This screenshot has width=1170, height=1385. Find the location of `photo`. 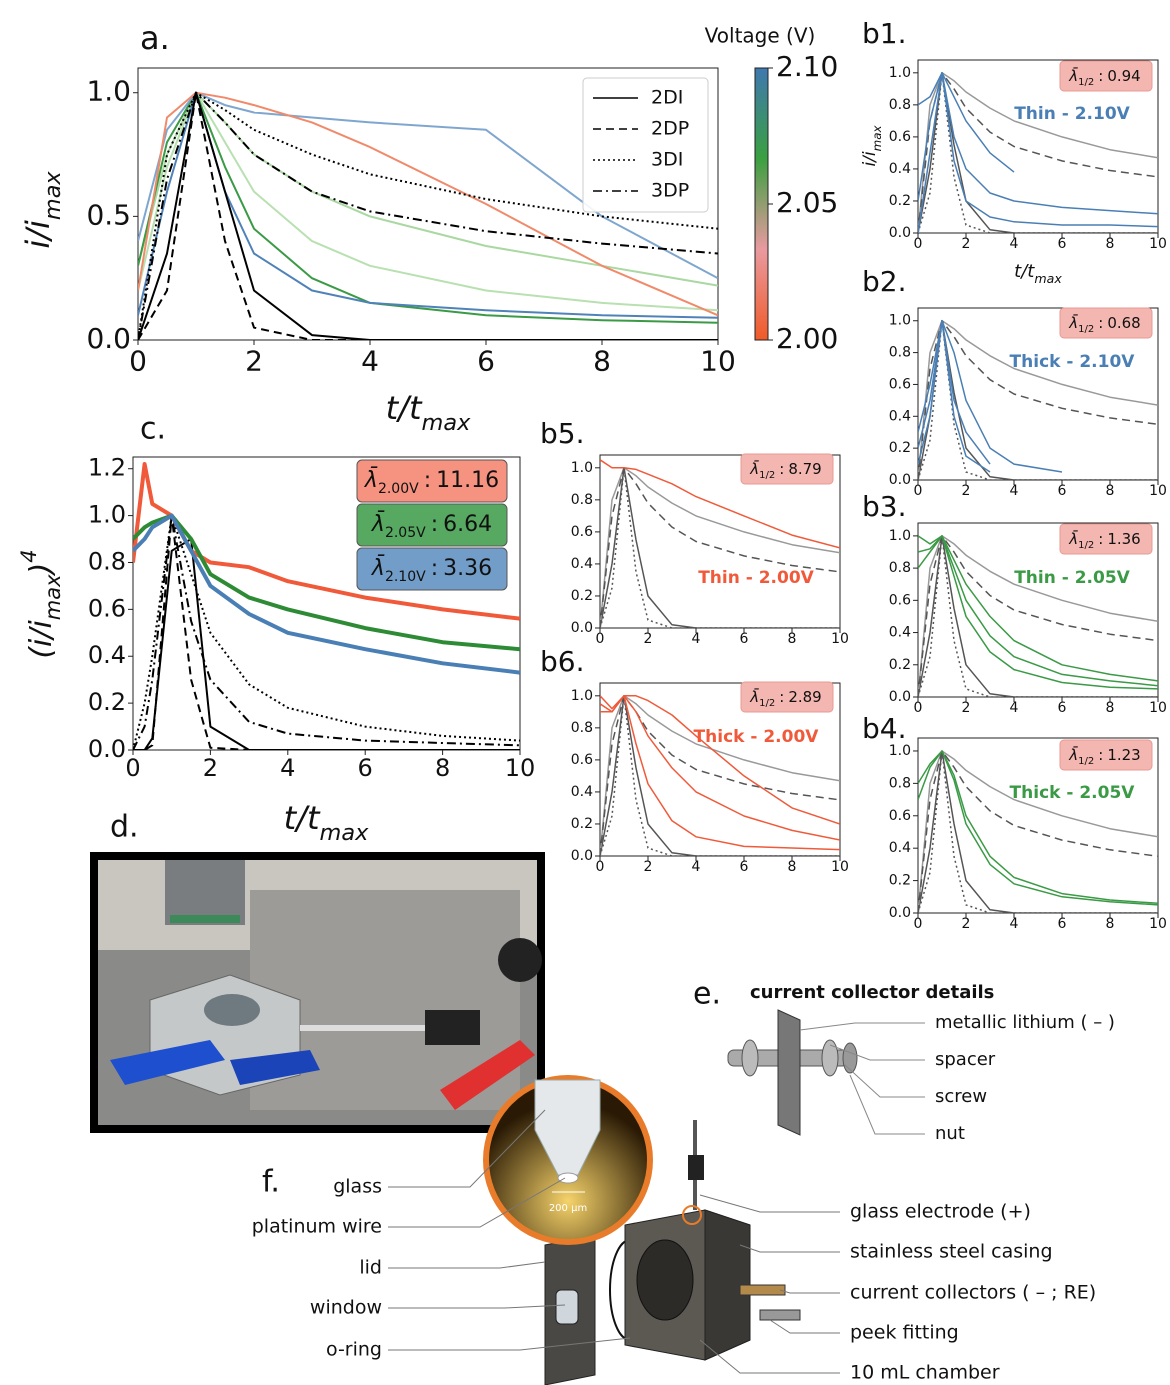

photo is located at coordinates (317, 992).